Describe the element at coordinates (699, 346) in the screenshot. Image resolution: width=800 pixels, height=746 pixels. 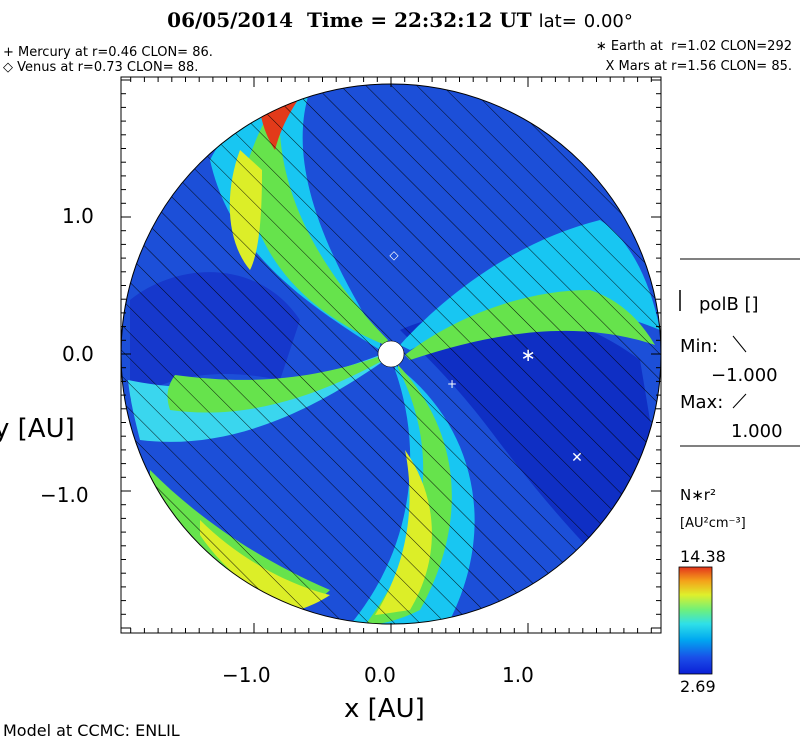
I see `polarity-min-label: Min:` at that location.